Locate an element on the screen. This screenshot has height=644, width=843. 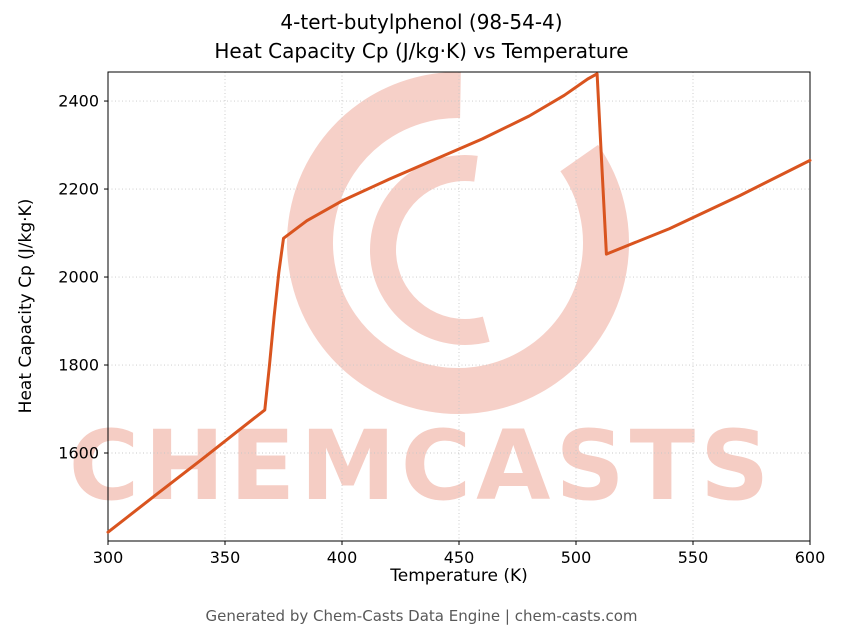
x-tick-label: 300 is located at coordinates (108, 557).